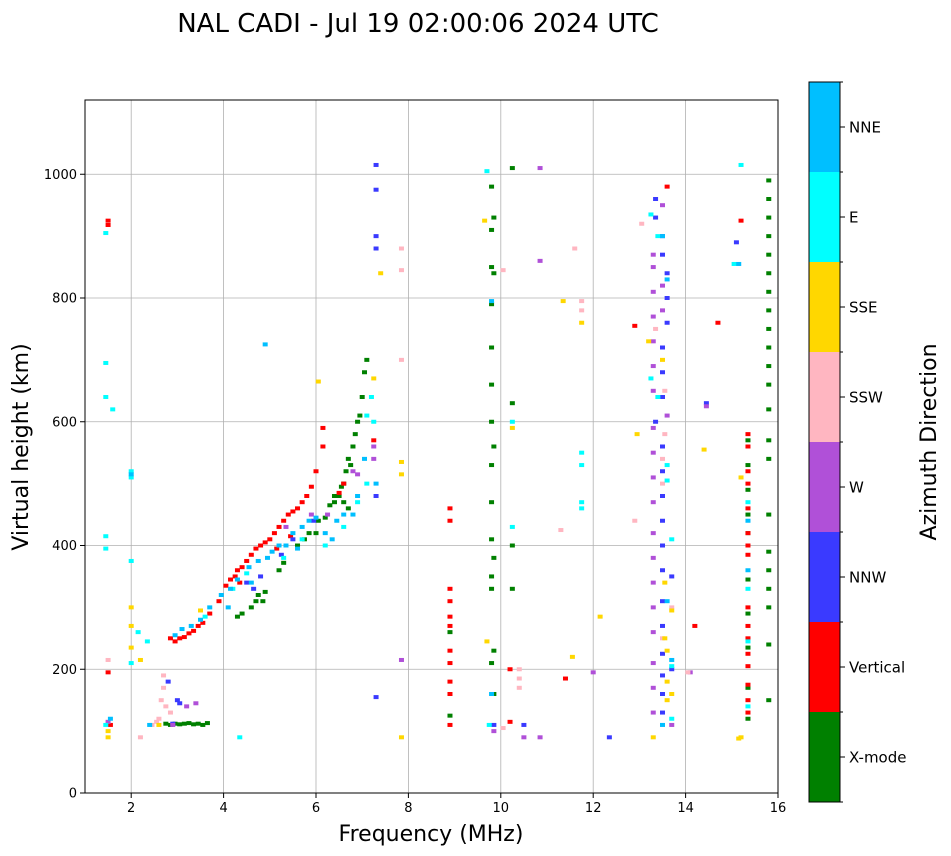  I want to click on colorbar-label: SSW, so click(866, 398).